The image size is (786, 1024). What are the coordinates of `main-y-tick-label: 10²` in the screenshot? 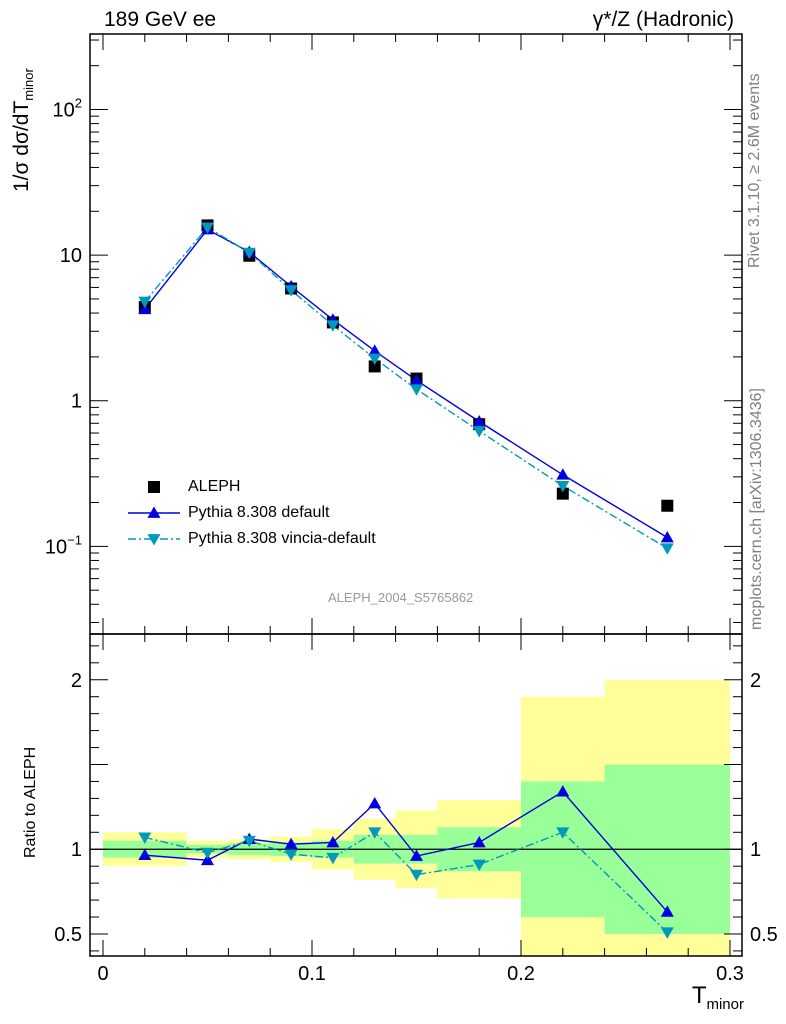 It's located at (67, 109).